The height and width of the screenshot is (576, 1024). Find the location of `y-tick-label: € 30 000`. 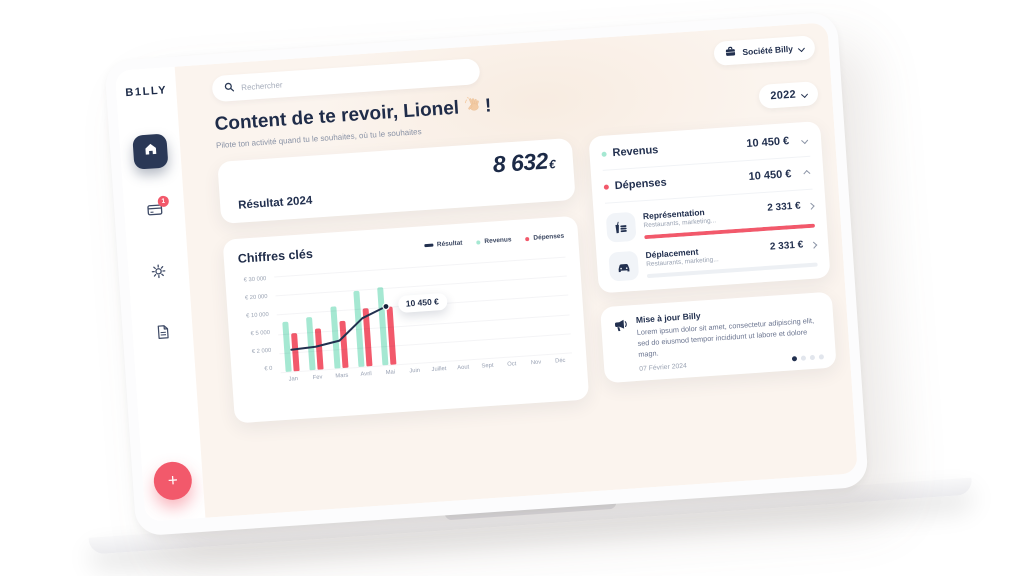

y-tick-label: € 30 000 is located at coordinates (255, 280).